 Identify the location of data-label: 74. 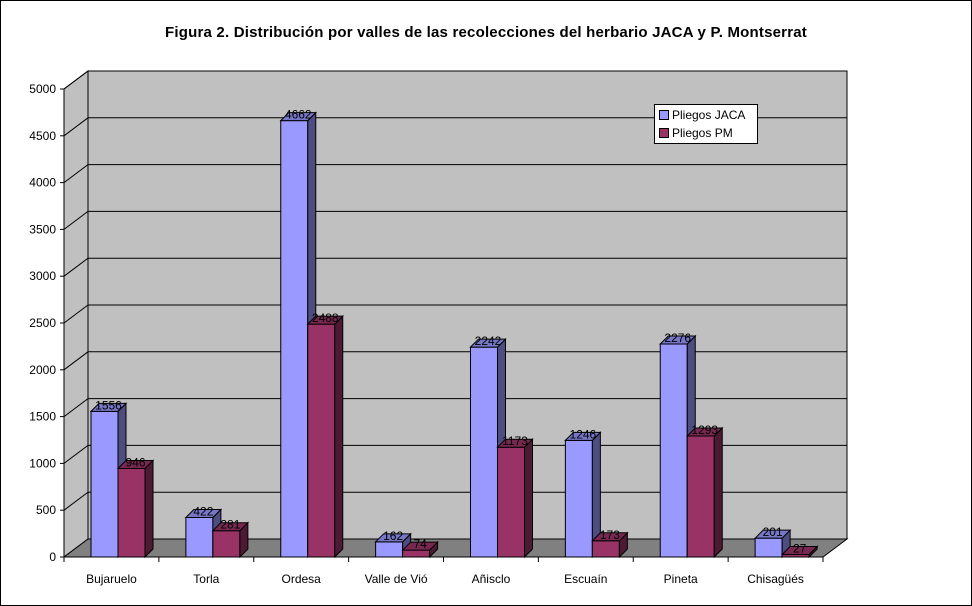
(420, 544).